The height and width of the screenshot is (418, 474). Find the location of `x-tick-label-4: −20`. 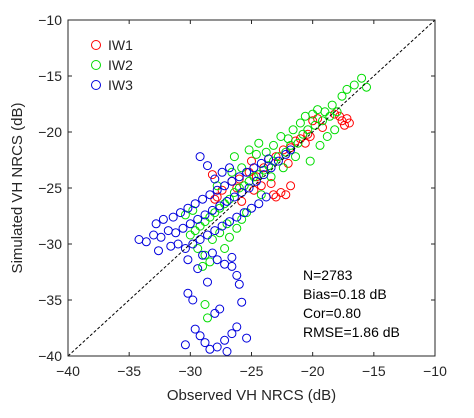

x-tick-label-4: −20 is located at coordinates (313, 371).